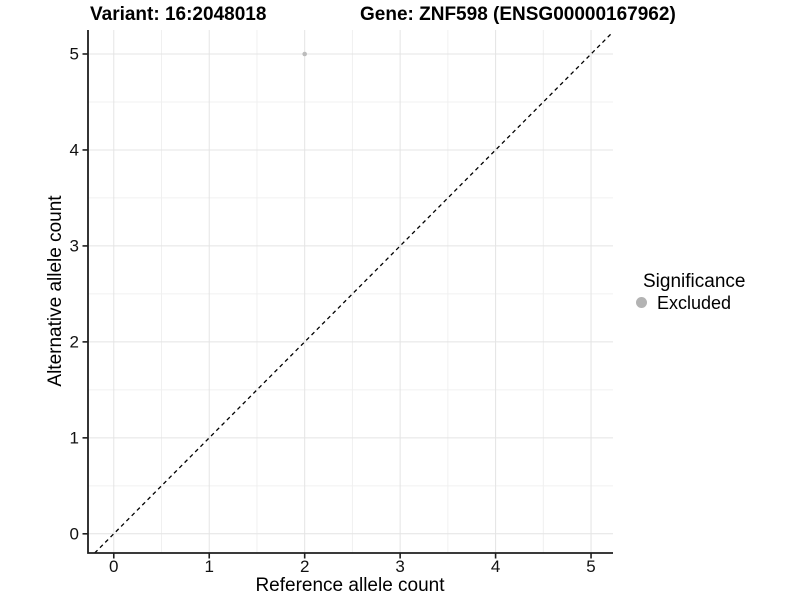 The width and height of the screenshot is (800, 600). Describe the element at coordinates (55, 291) in the screenshot. I see `y-axis-title: Alternative allele count` at that location.